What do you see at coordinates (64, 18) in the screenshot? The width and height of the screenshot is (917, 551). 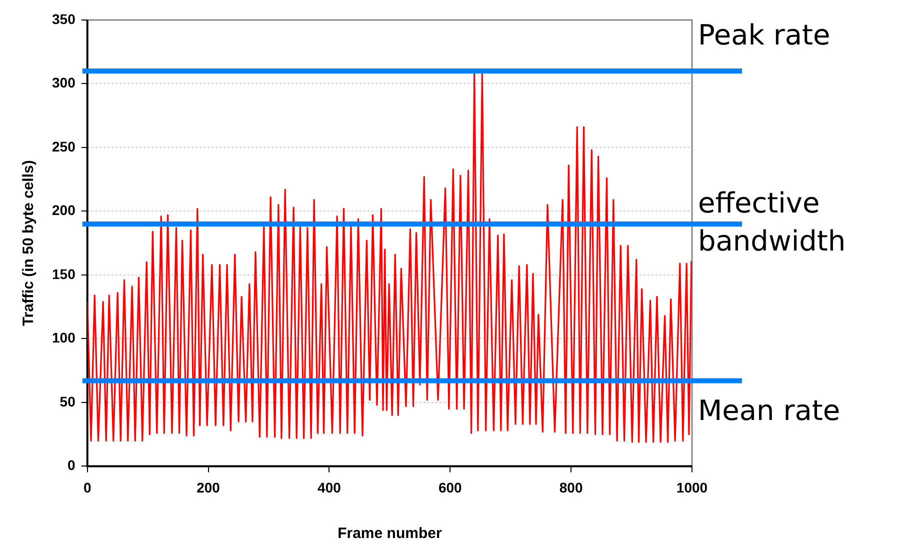 I see `y-tick-label: 350` at bounding box center [64, 18].